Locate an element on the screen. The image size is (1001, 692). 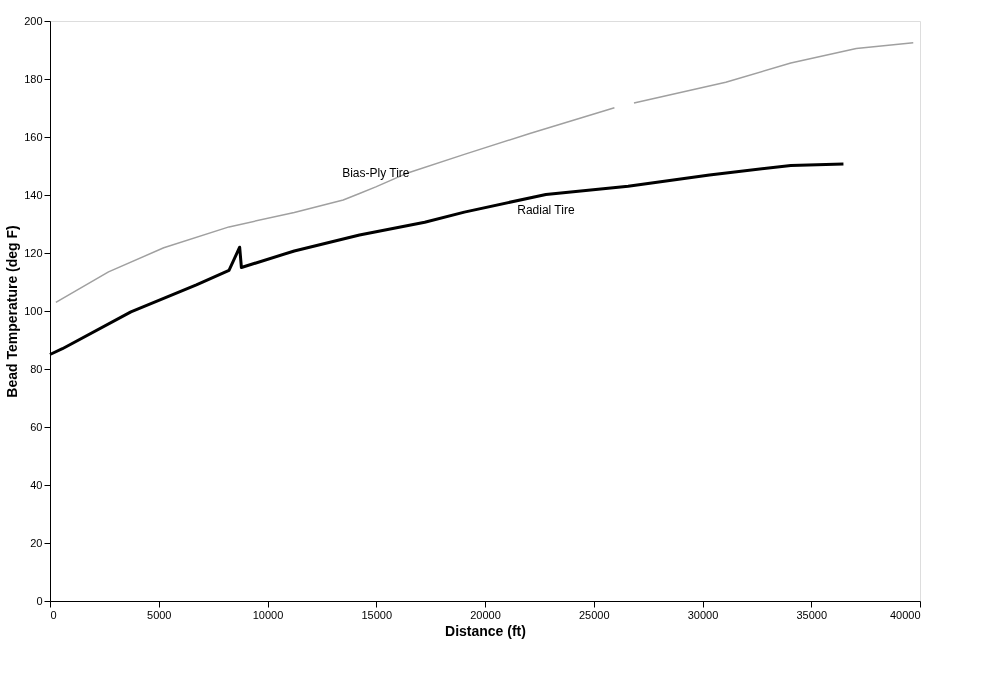
y-tick-label: 160 is located at coordinates (33, 136).